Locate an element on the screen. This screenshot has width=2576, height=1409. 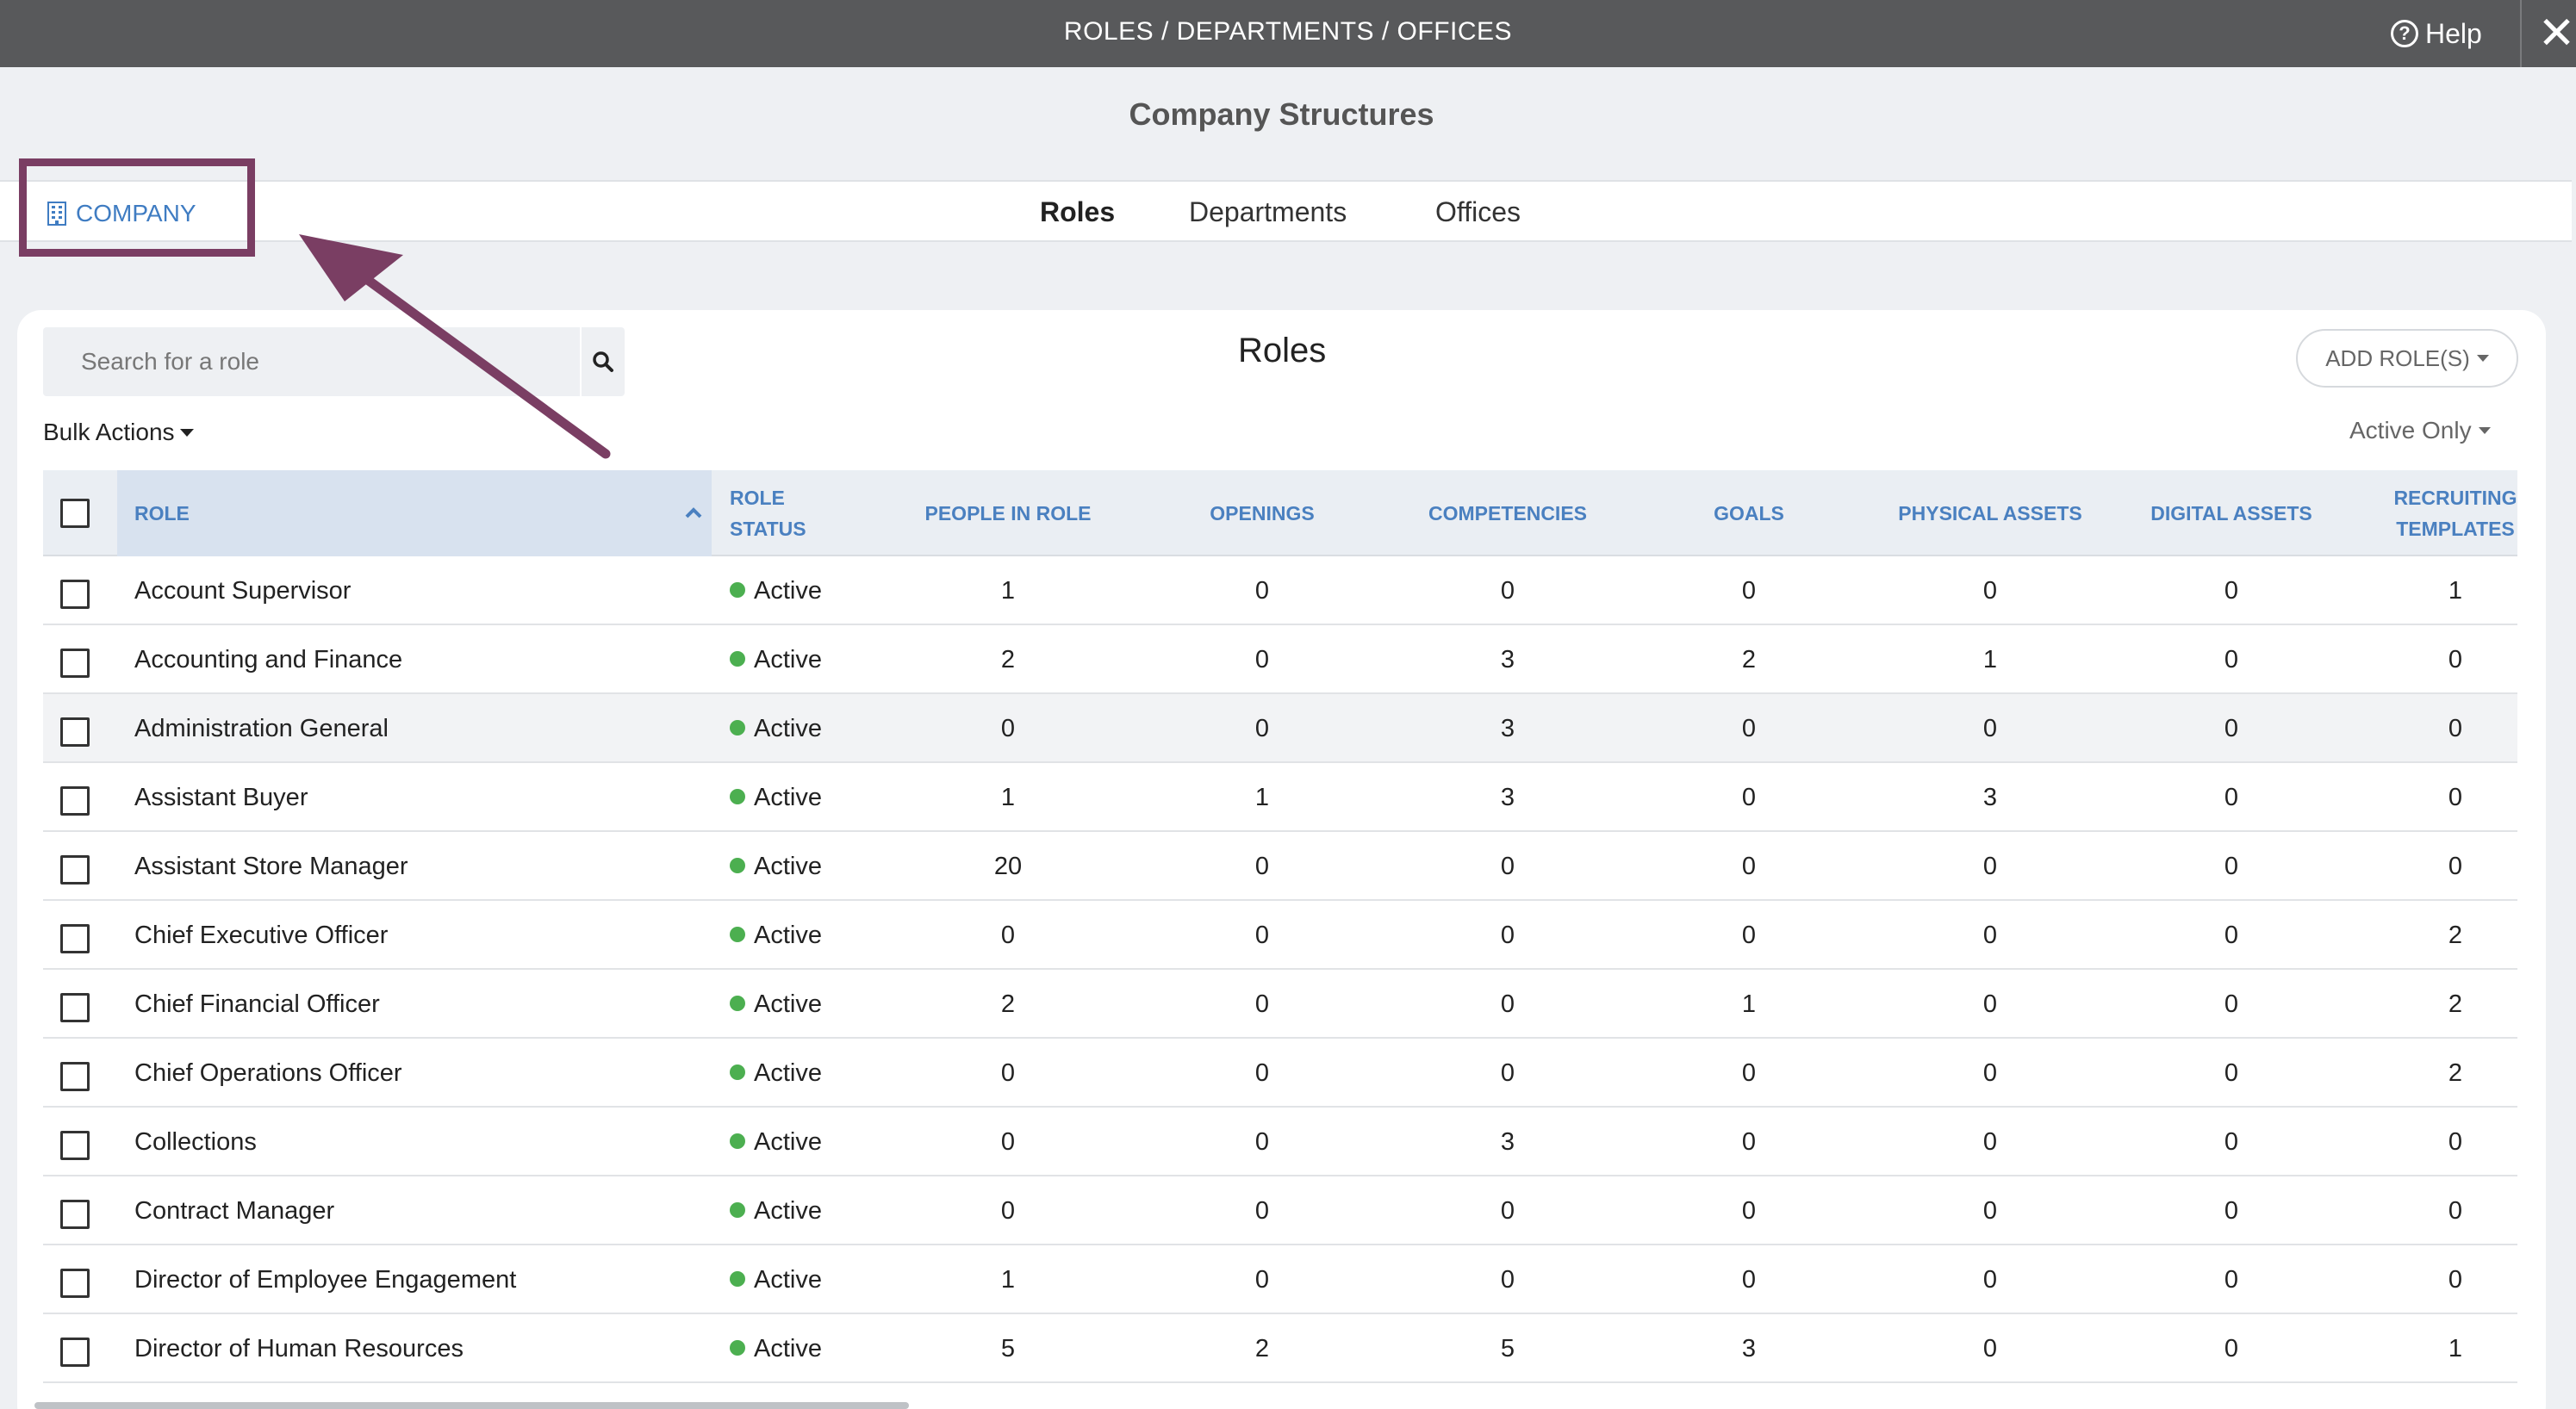
tab-roles: Roles is located at coordinates (1078, 211).